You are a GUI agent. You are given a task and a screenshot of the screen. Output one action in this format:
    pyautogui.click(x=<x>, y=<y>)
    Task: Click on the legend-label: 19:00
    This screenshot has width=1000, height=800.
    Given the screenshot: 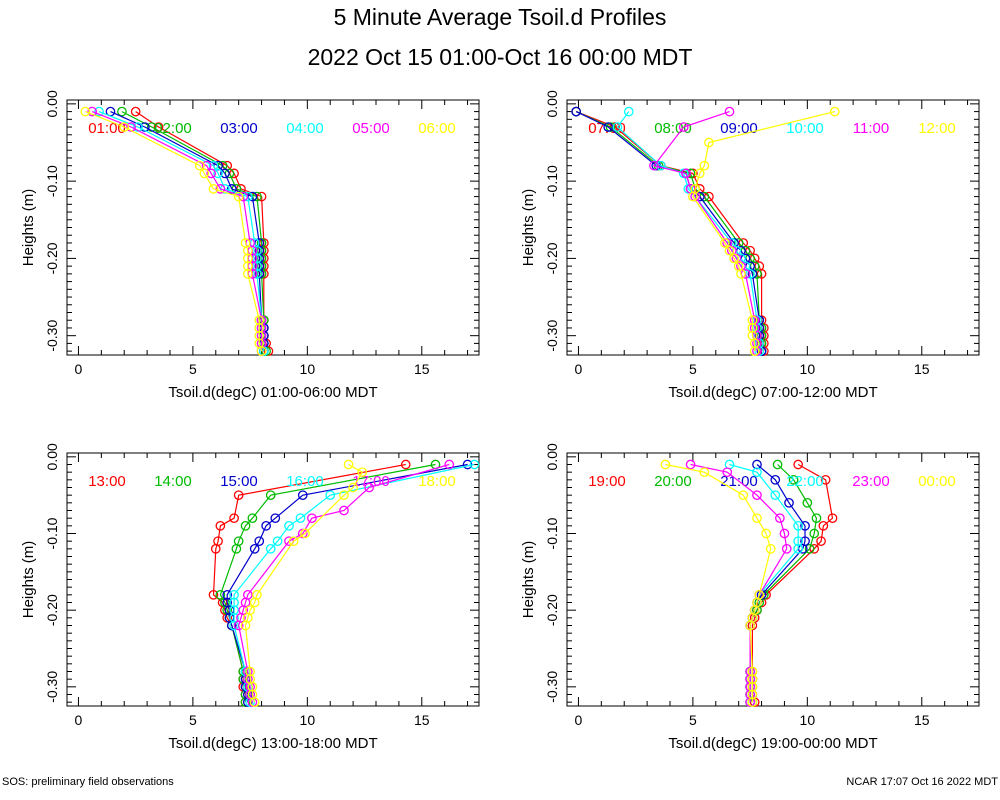 What is the action you would take?
    pyautogui.click(x=607, y=481)
    